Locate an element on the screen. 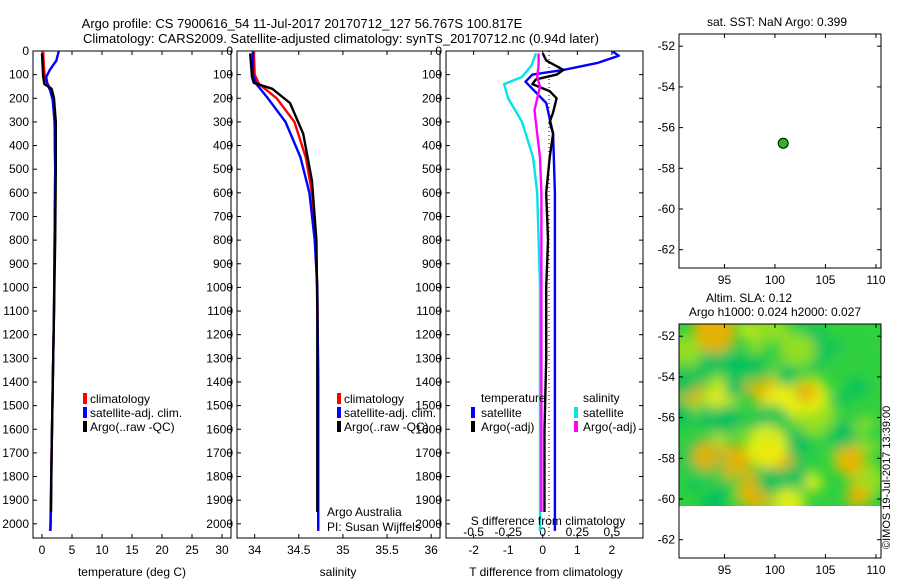 The image size is (900, 580). position-axes-frame is located at coordinates (780, 151).